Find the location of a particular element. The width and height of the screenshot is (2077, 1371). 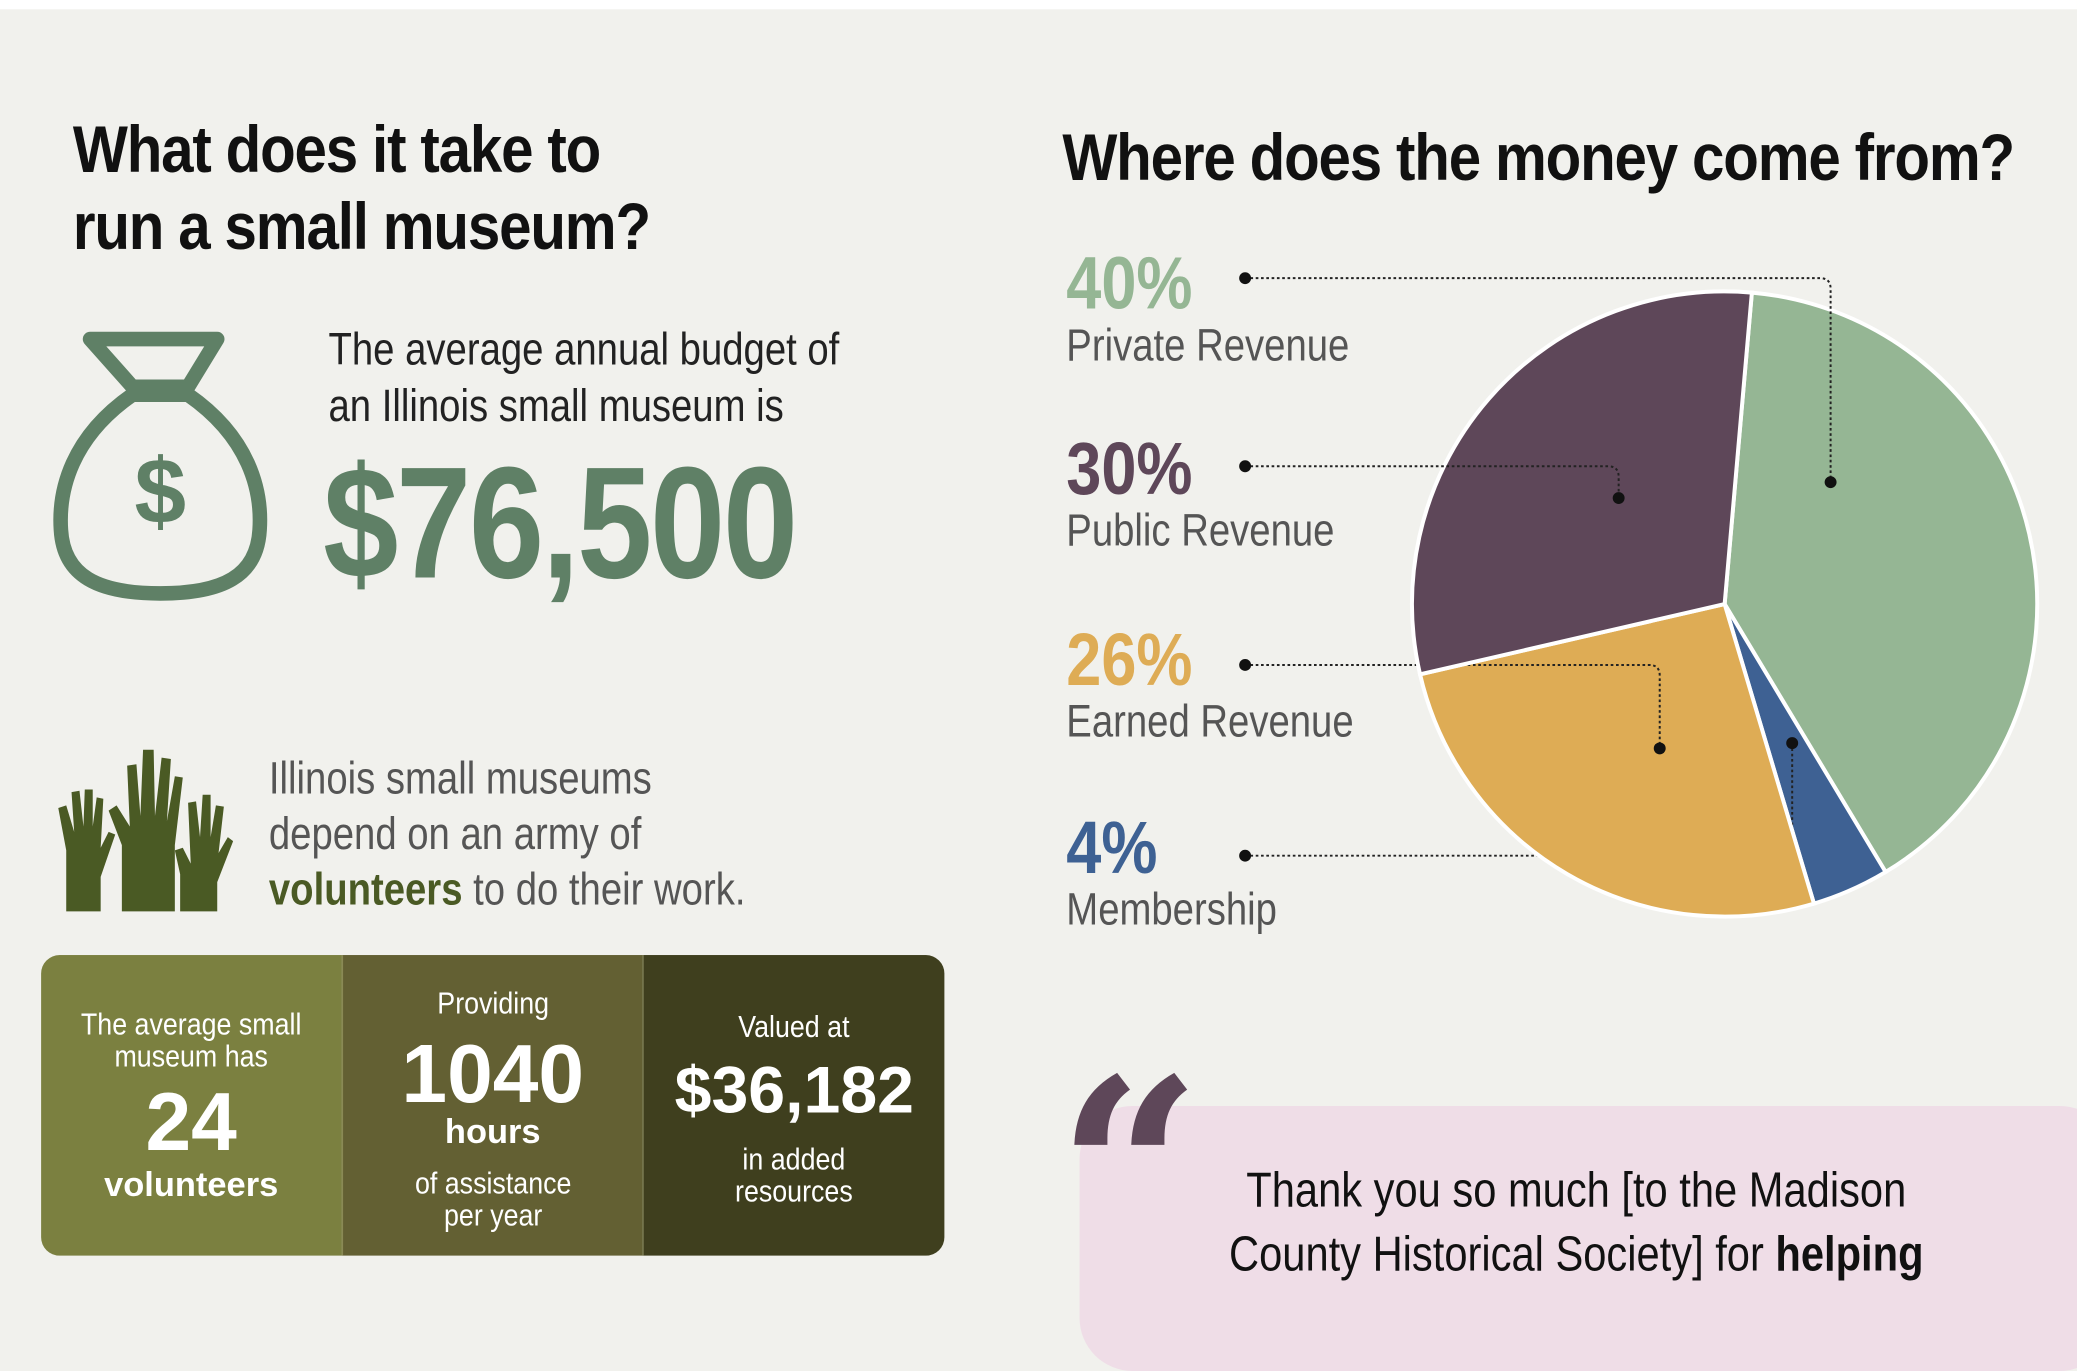

money-bag-icon: $ is located at coordinates (160, 466).